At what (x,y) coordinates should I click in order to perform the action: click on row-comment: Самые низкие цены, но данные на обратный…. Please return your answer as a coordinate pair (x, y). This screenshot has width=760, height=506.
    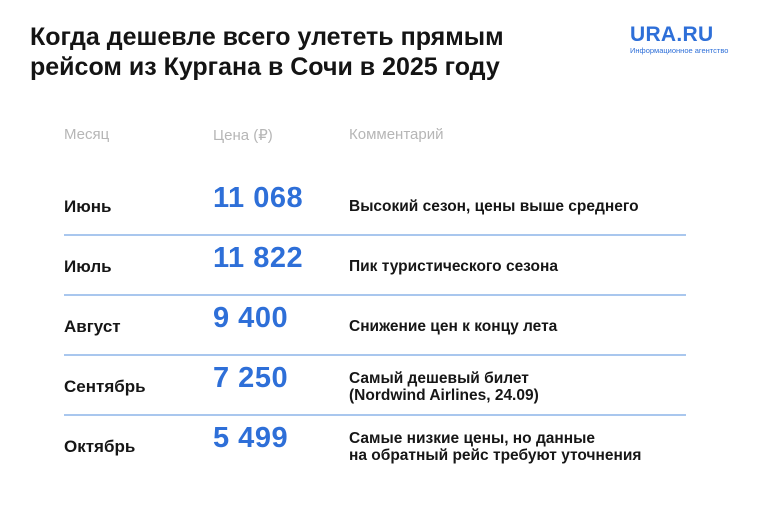
    Looking at the image, I should click on (495, 447).